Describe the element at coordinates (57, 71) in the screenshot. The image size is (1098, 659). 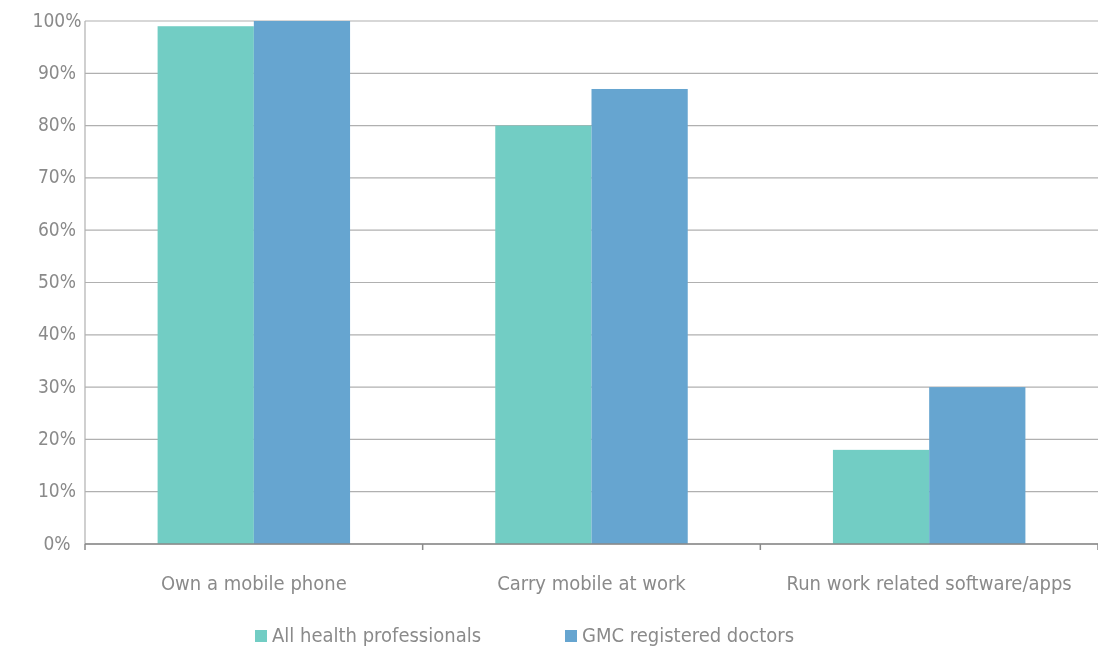
I see `y-tick-label: 90%` at that location.